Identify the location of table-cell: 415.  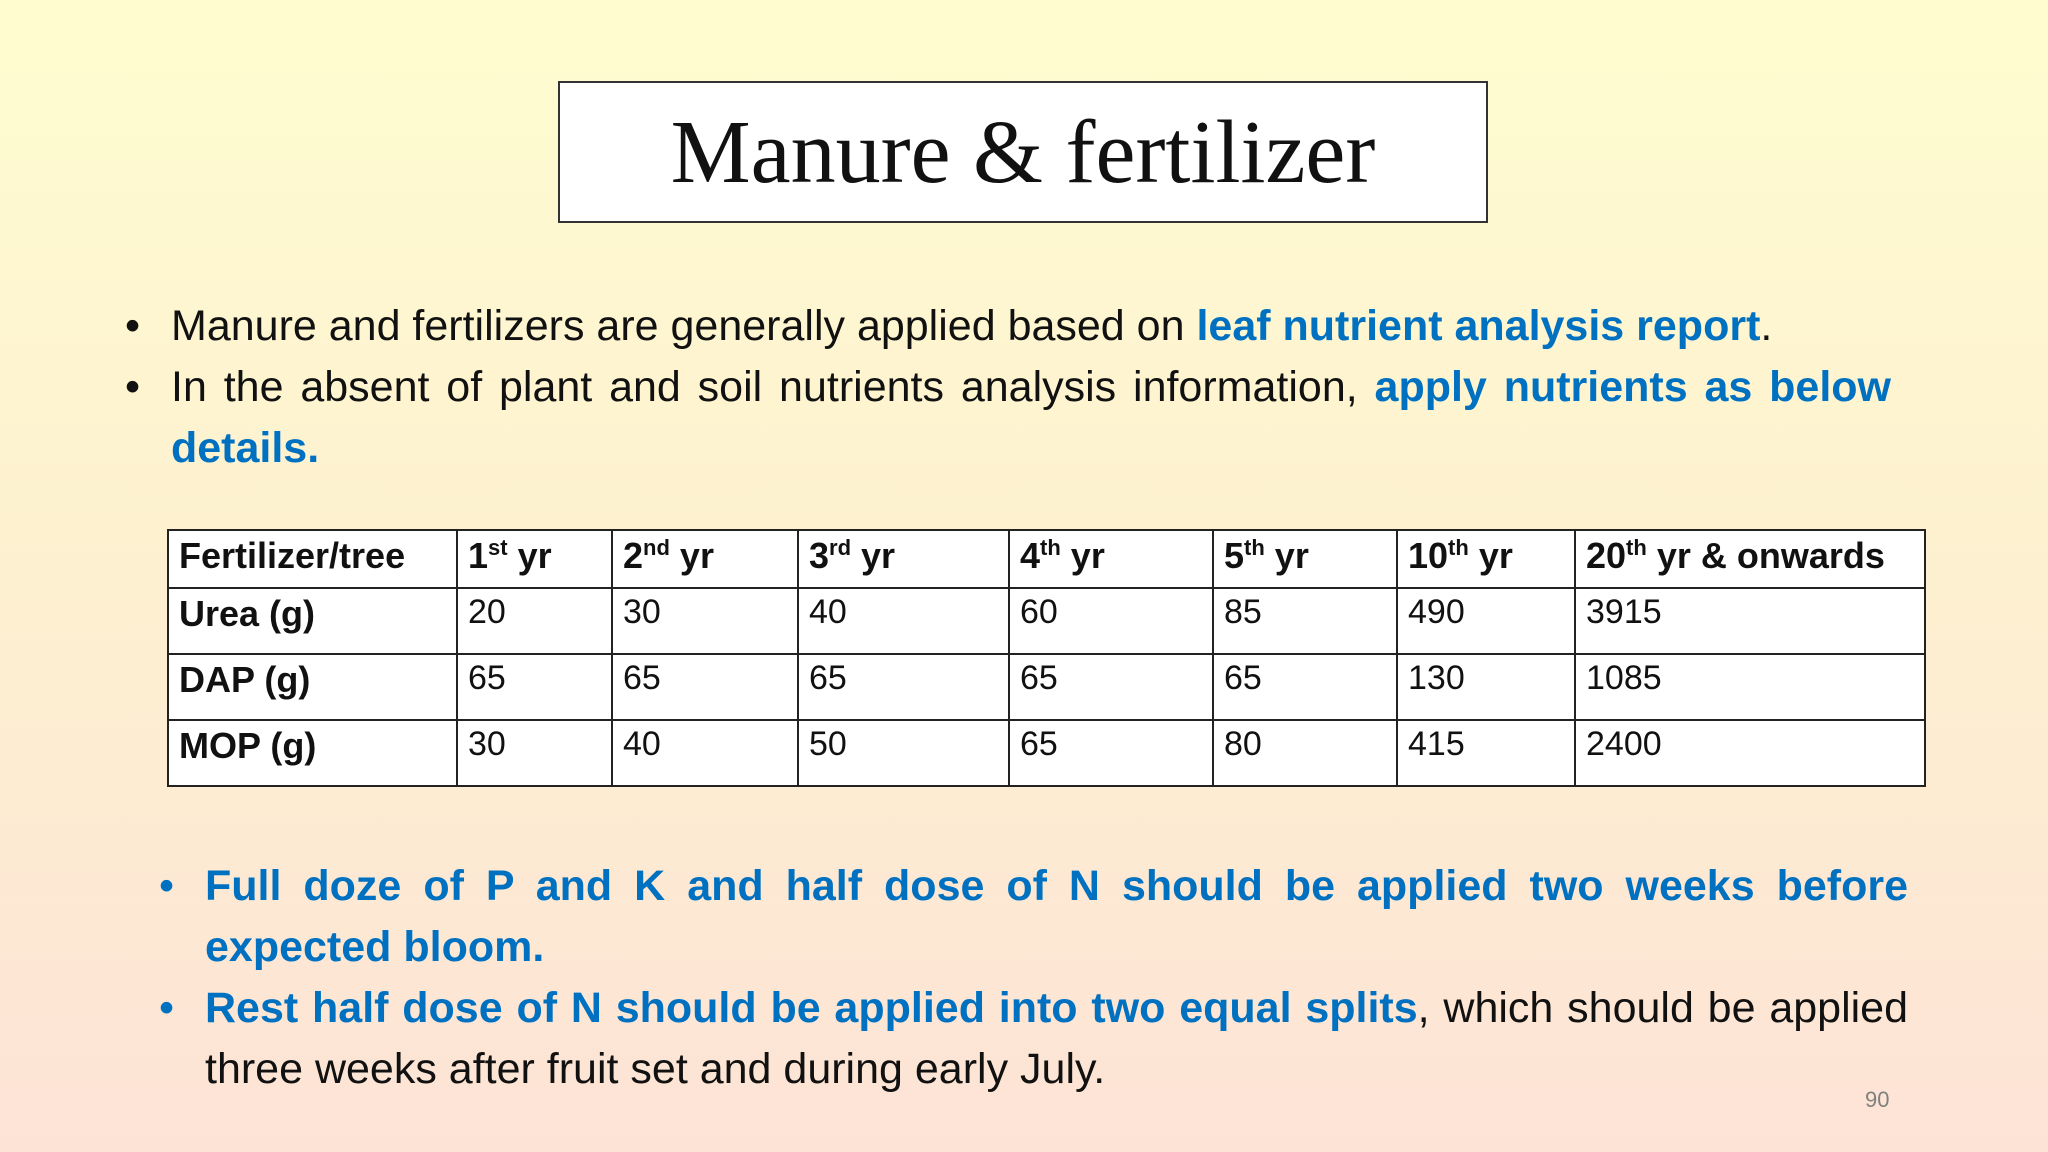
(1486, 753).